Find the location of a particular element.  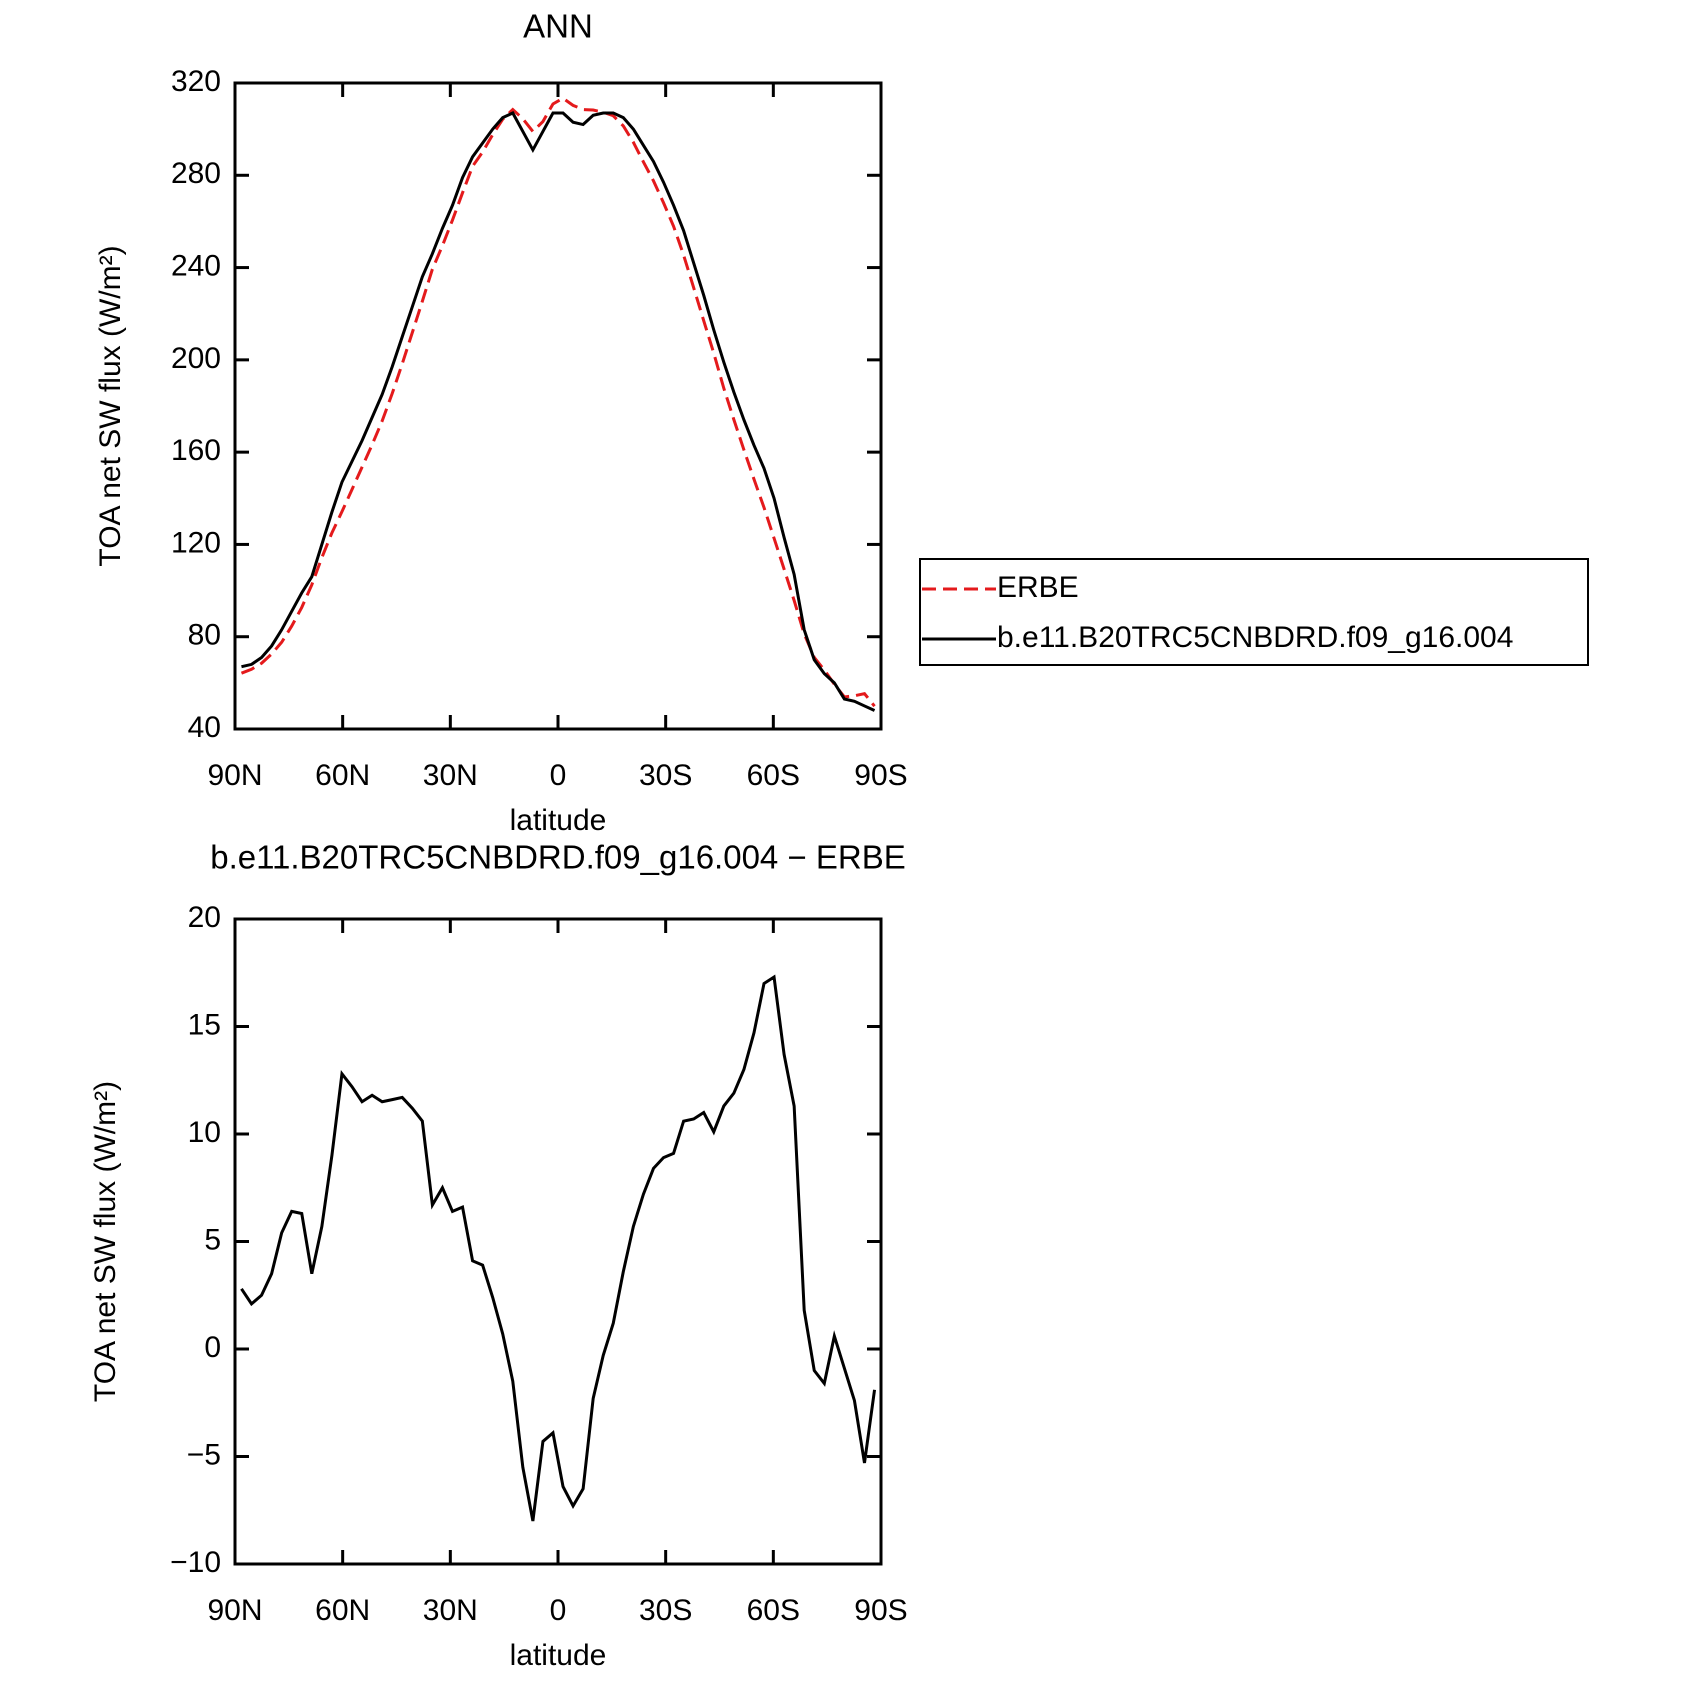

y-tick-label: 80 is located at coordinates (204, 635).